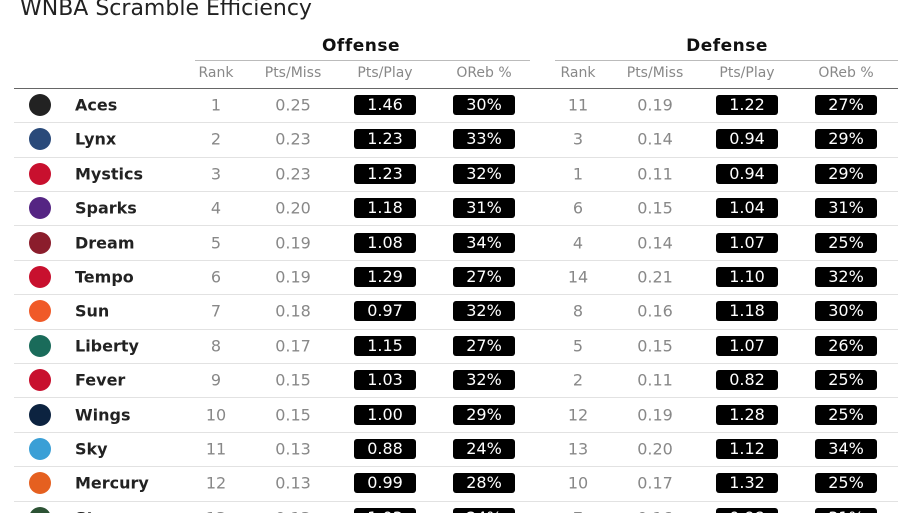  Describe the element at coordinates (100, 380) in the screenshot. I see `team-name: Fever` at that location.